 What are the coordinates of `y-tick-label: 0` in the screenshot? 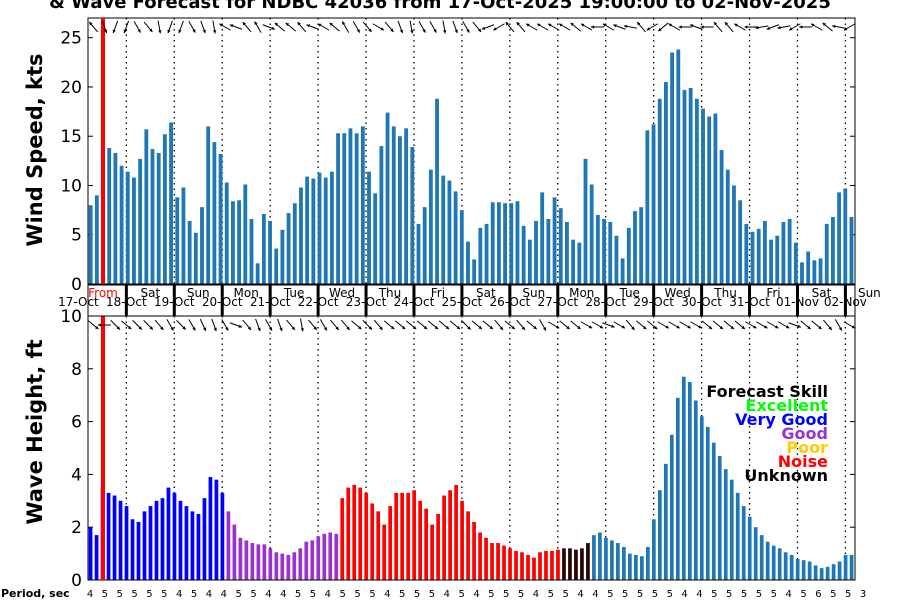 It's located at (76, 581).